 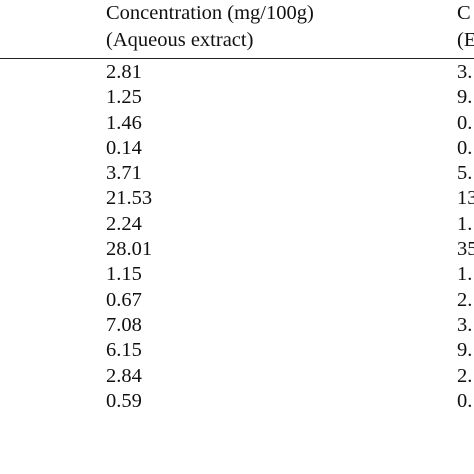 What do you see at coordinates (124, 400) in the screenshot?
I see `cell-aqueous-concentration: 0.59` at bounding box center [124, 400].